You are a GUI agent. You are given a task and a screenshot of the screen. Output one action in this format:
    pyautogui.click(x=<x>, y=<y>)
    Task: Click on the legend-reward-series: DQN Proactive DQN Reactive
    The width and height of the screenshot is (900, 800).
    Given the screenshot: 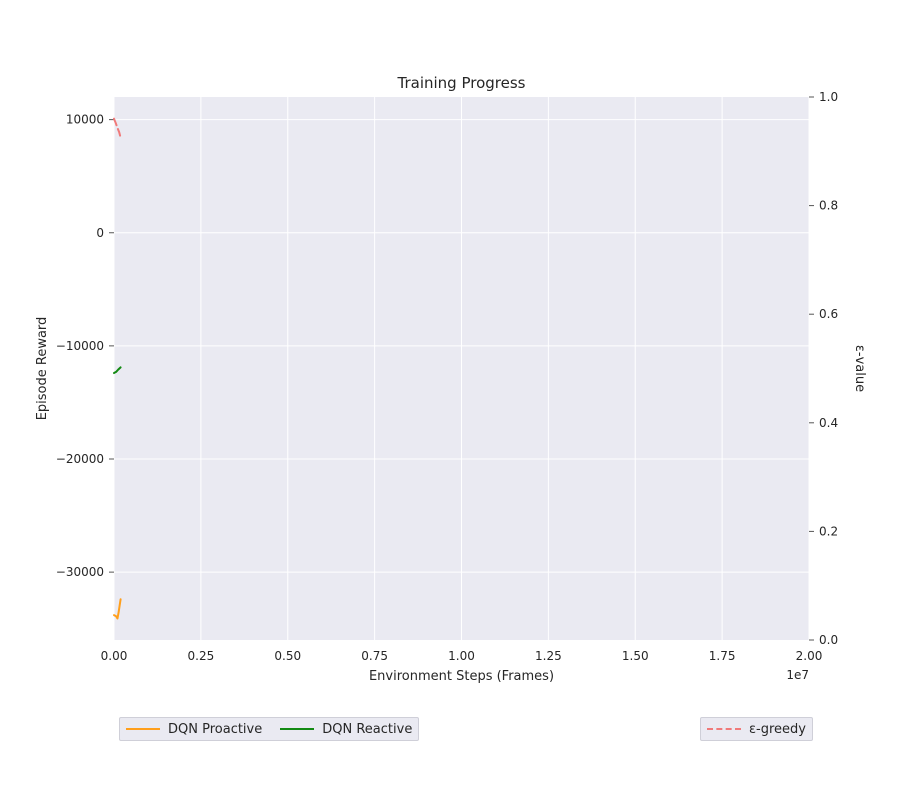 What is the action you would take?
    pyautogui.click(x=269, y=729)
    